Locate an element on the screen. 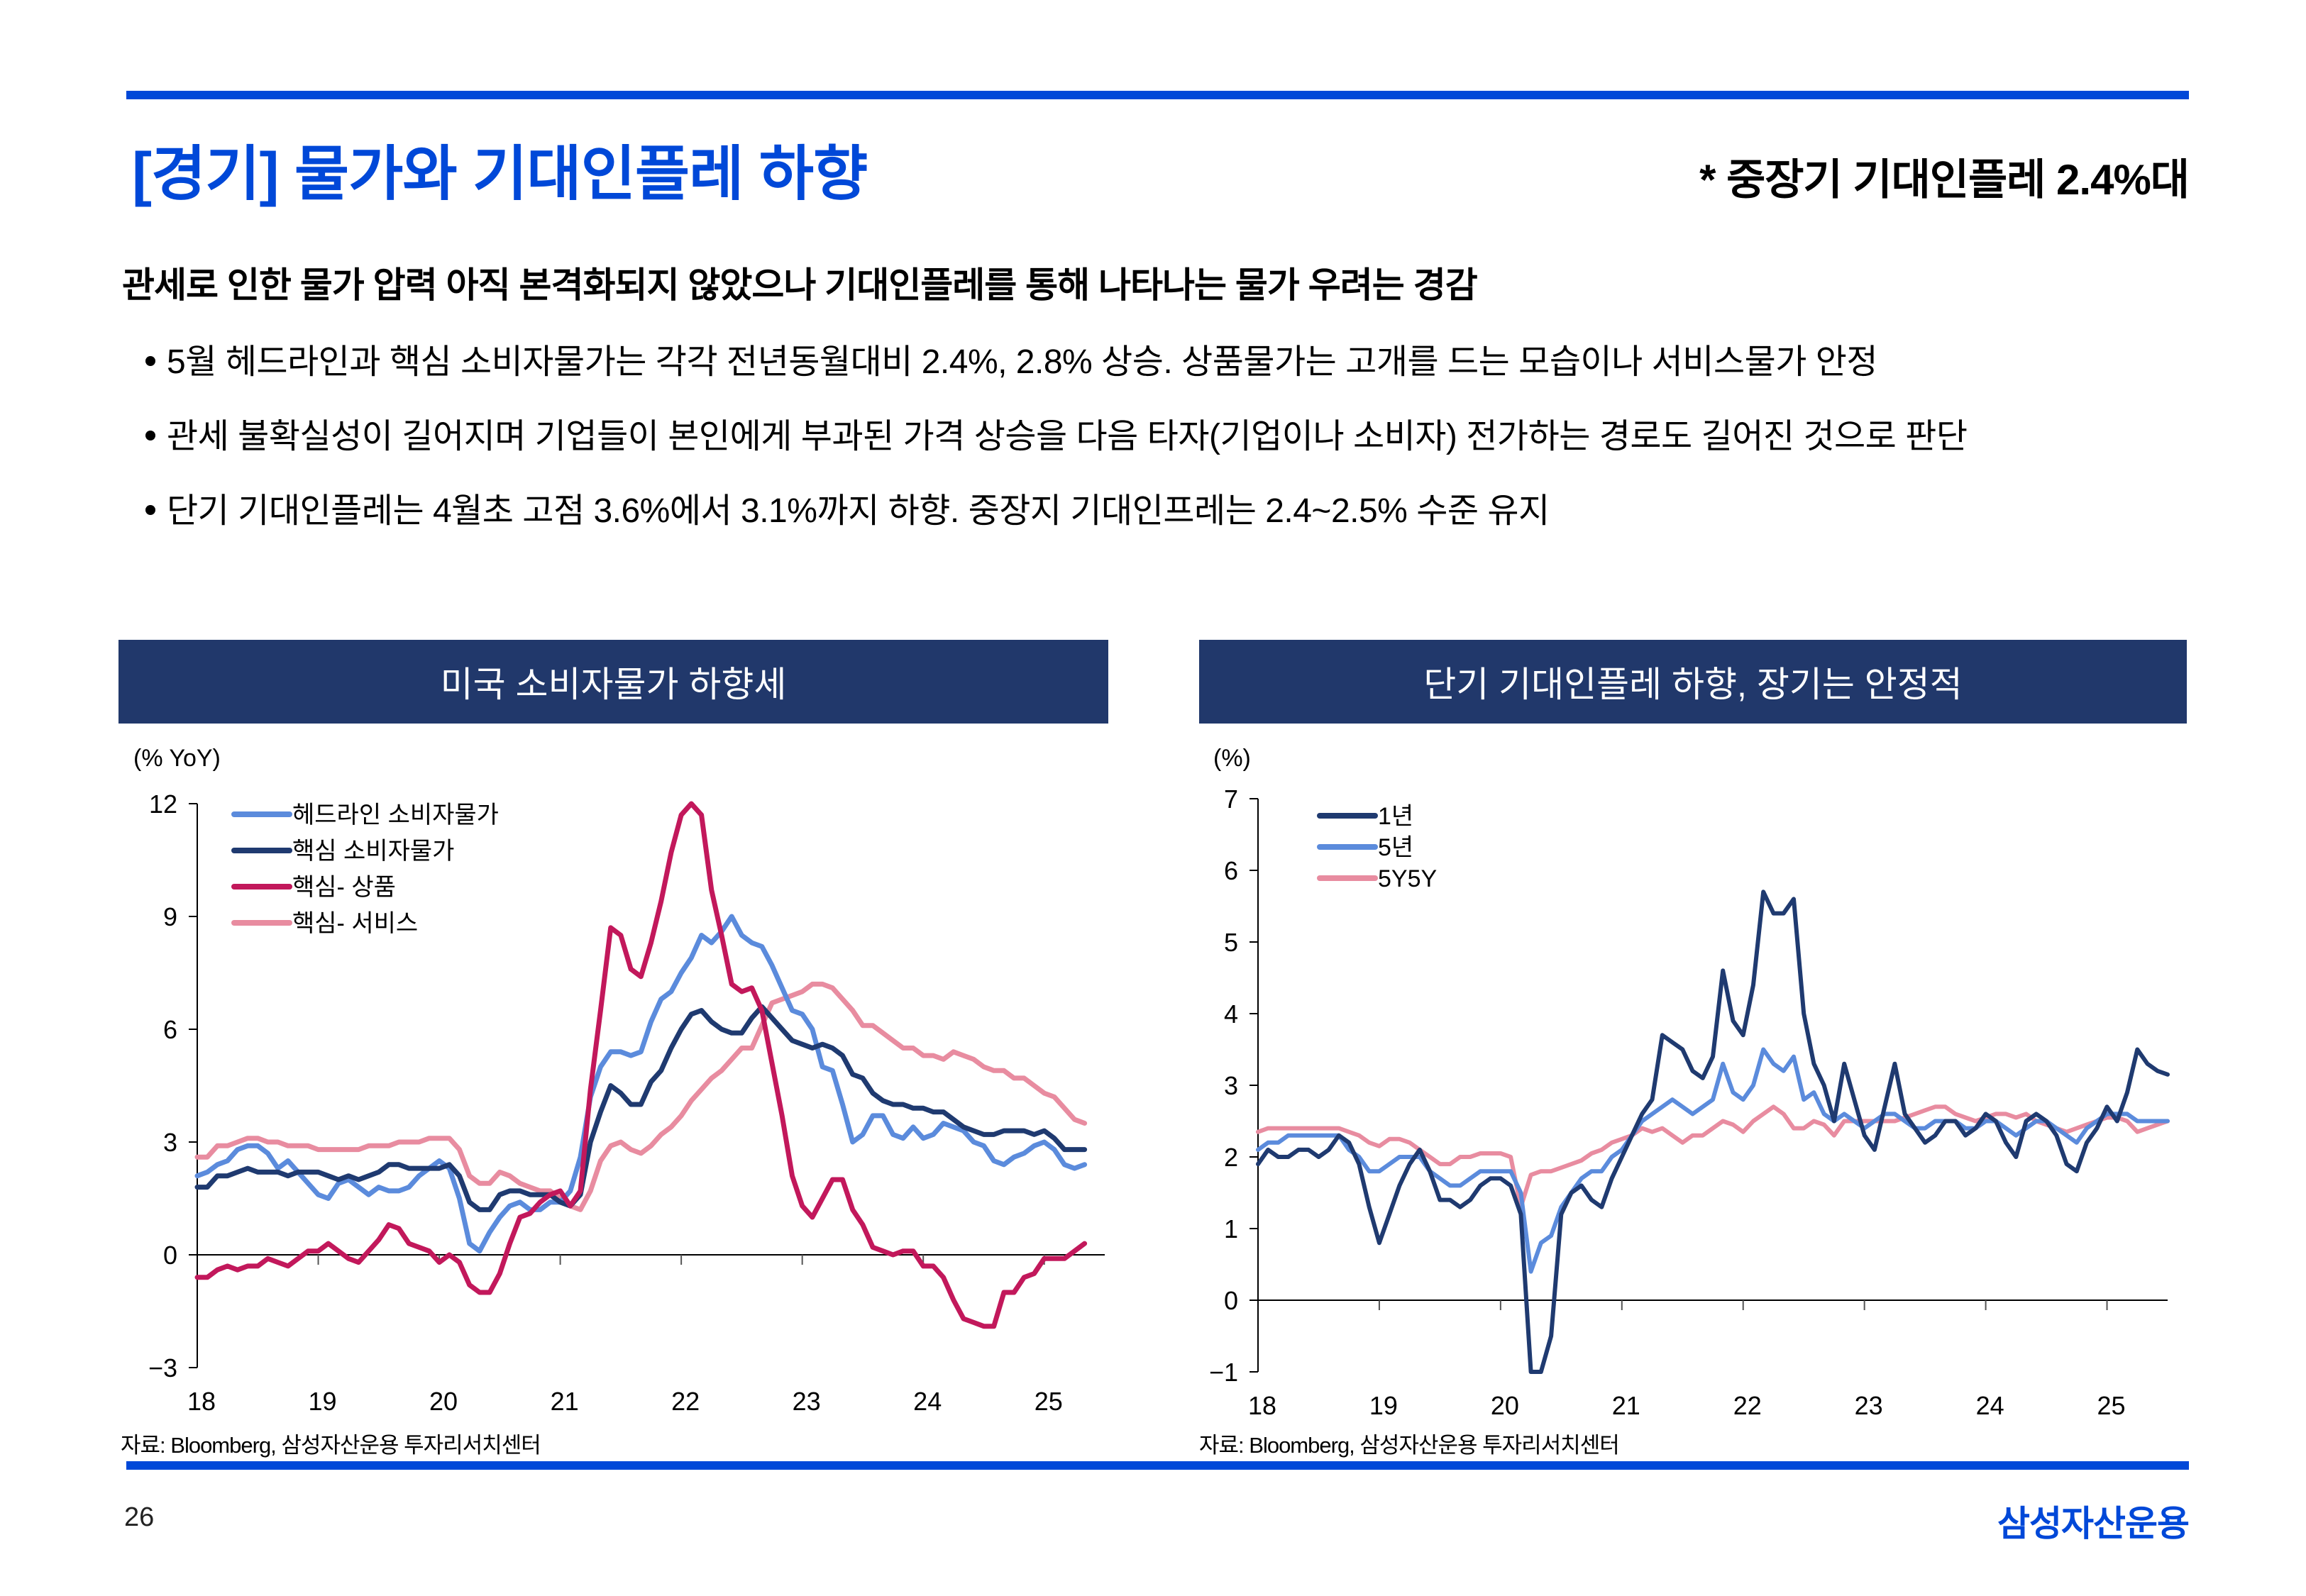 The image size is (2306, 1596). bottom-rule is located at coordinates (1157, 1466).